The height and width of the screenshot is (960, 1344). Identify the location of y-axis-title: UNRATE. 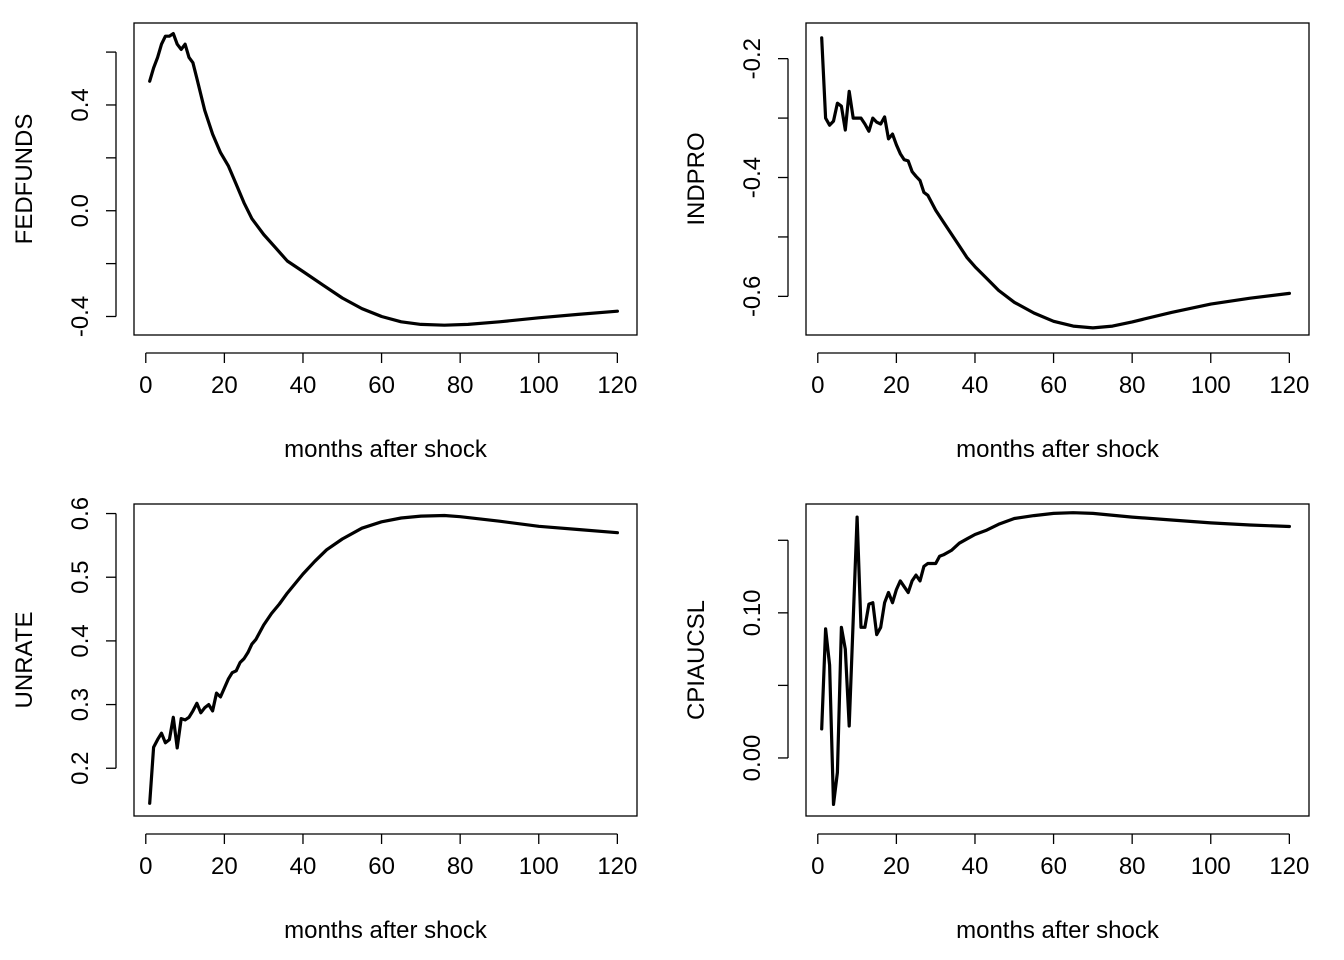
(24, 660).